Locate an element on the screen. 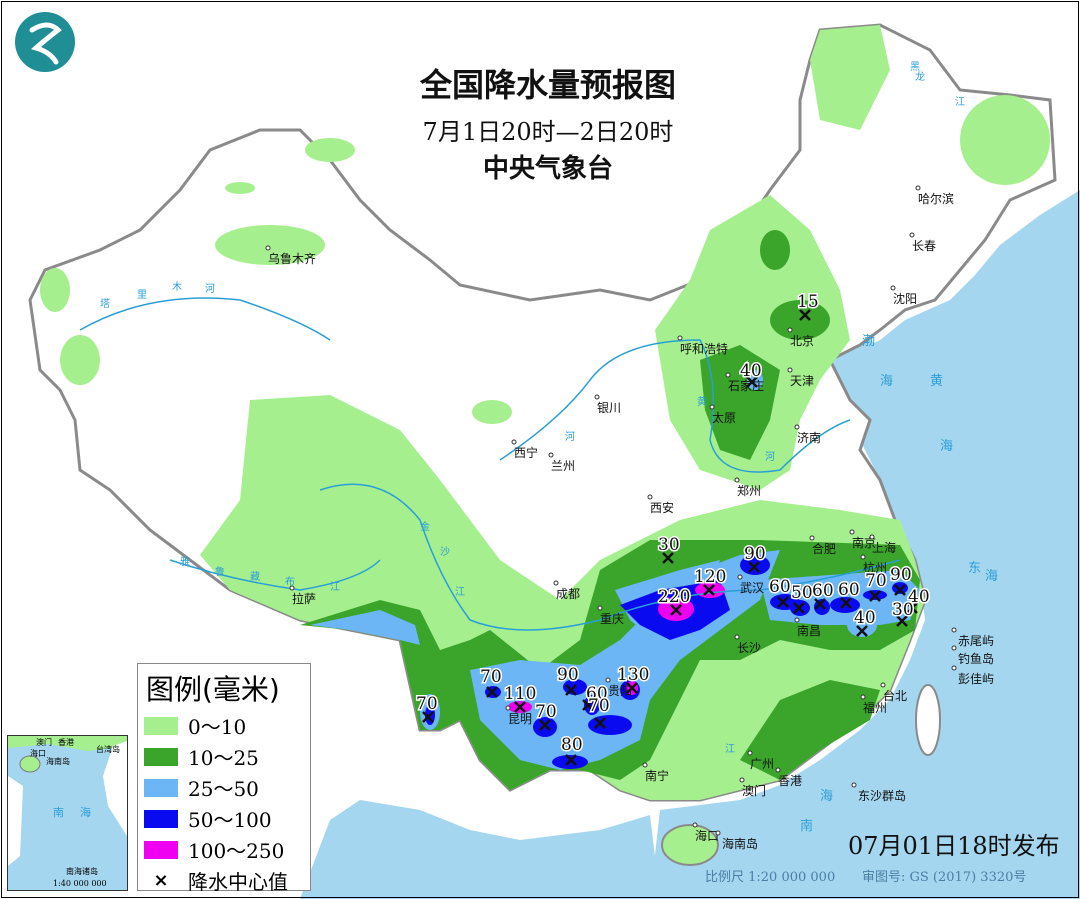 Image resolution: width=1080 pixels, height=899 pixels. city-label: 昆明 is located at coordinates (520, 719).